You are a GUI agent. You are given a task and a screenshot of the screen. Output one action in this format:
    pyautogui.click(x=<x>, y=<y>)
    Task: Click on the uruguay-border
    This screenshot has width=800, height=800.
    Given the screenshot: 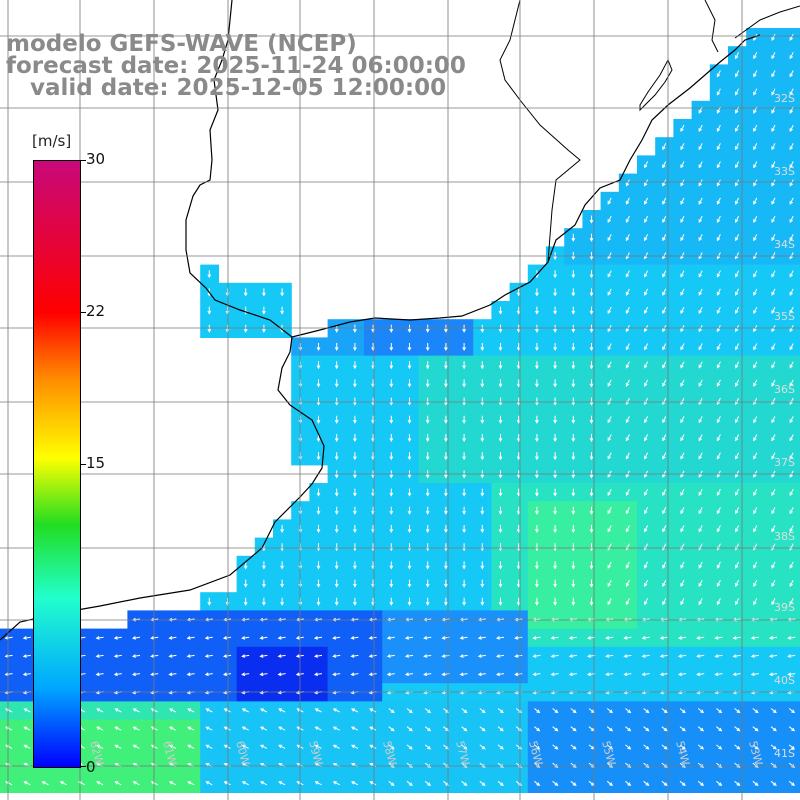 What is the action you would take?
    pyautogui.click(x=540, y=131)
    